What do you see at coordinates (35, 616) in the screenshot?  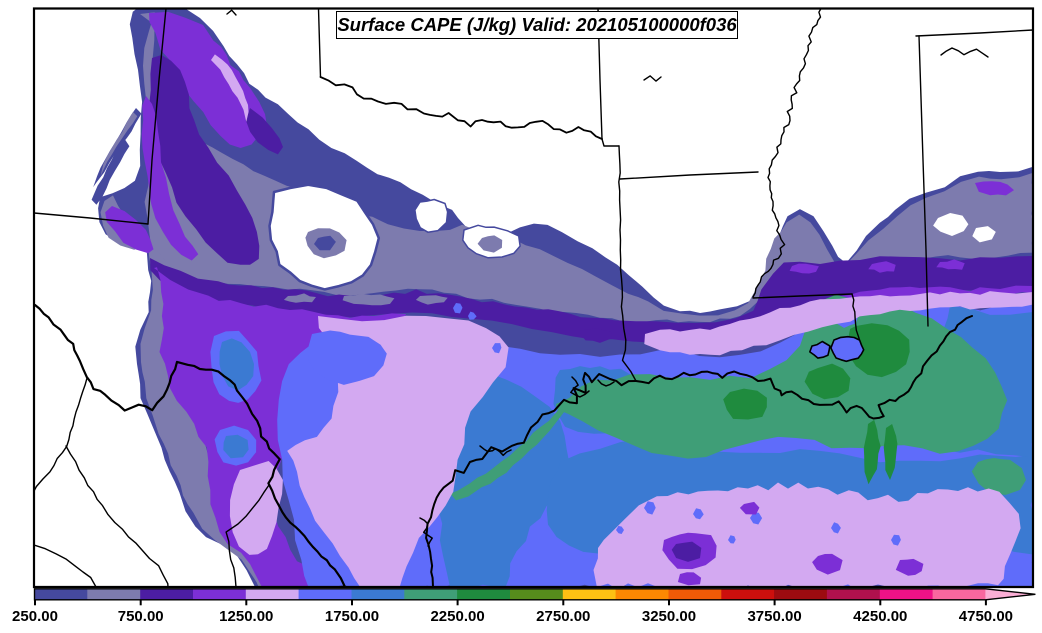 I see `svg-text: 250.00` at bounding box center [35, 616].